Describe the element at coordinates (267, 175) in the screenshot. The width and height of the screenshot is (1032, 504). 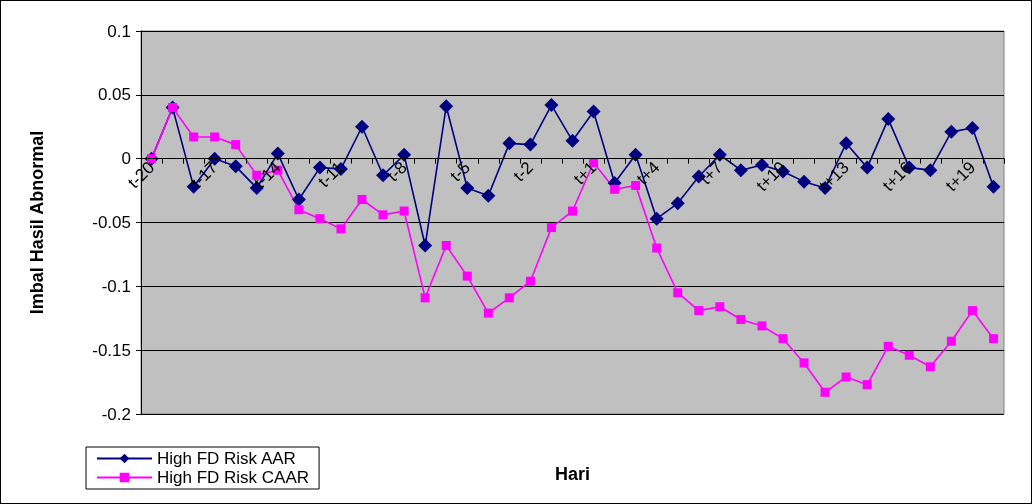
I see `x-tick-label: t-14` at that location.